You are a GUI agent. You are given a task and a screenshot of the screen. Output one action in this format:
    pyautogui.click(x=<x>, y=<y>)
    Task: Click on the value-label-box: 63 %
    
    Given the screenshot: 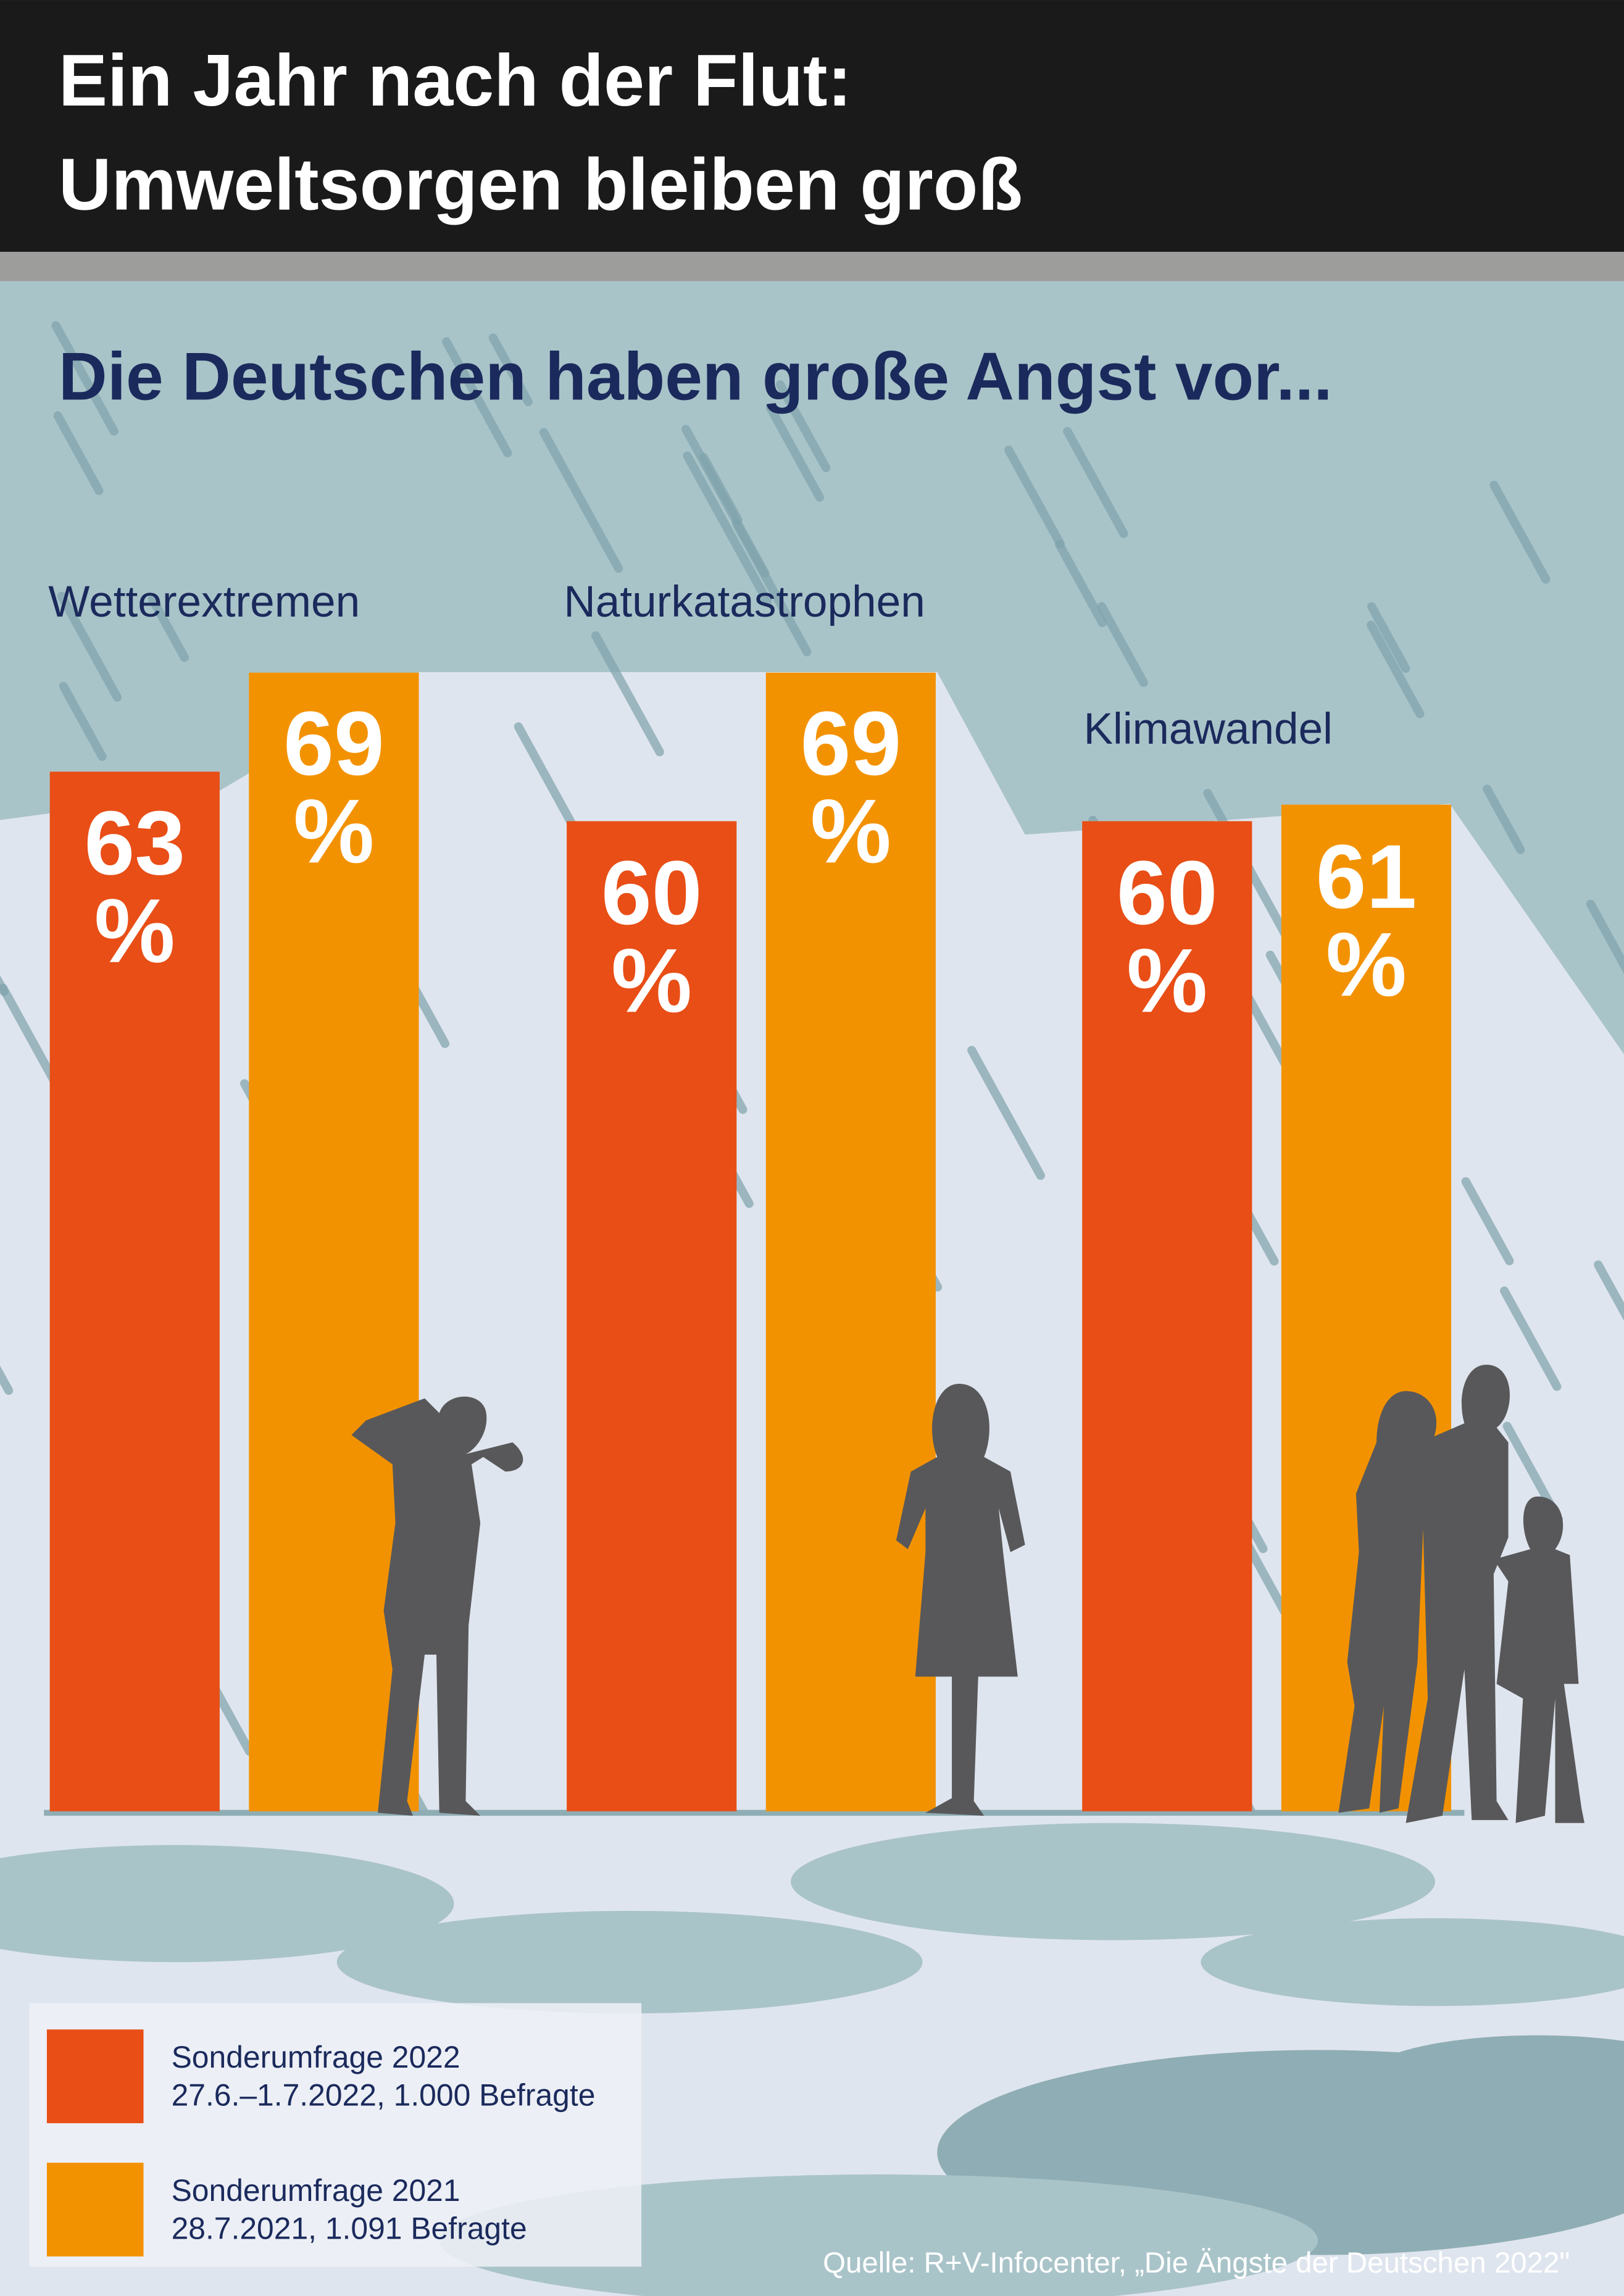 What is the action you would take?
    pyautogui.click(x=135, y=892)
    